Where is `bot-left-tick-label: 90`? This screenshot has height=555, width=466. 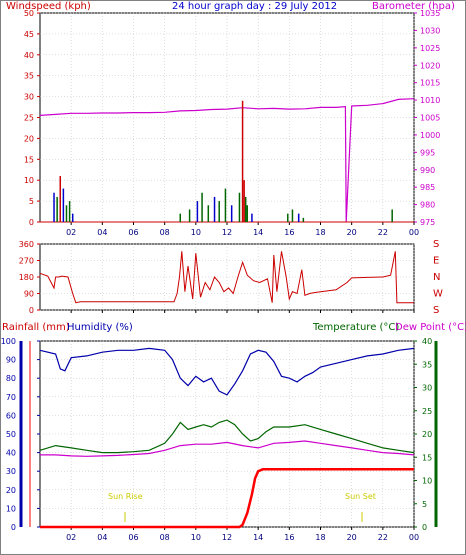 bot-left-tick-label: 90 is located at coordinates (11, 360).